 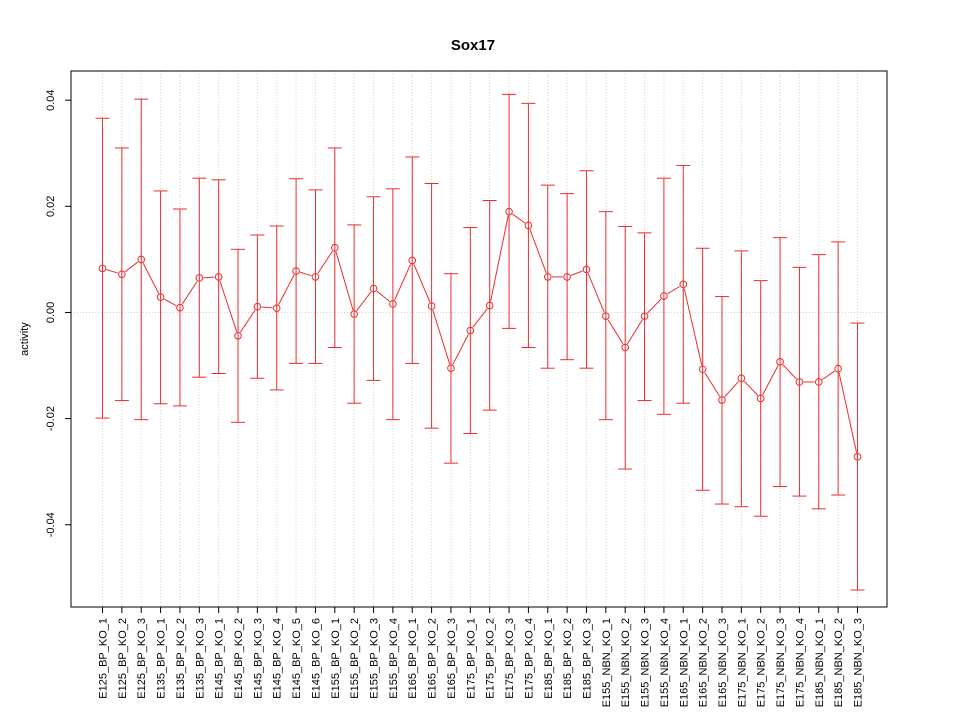 I want to click on x-tick-label: E155_NBN_KO_3, so click(x=646, y=662).